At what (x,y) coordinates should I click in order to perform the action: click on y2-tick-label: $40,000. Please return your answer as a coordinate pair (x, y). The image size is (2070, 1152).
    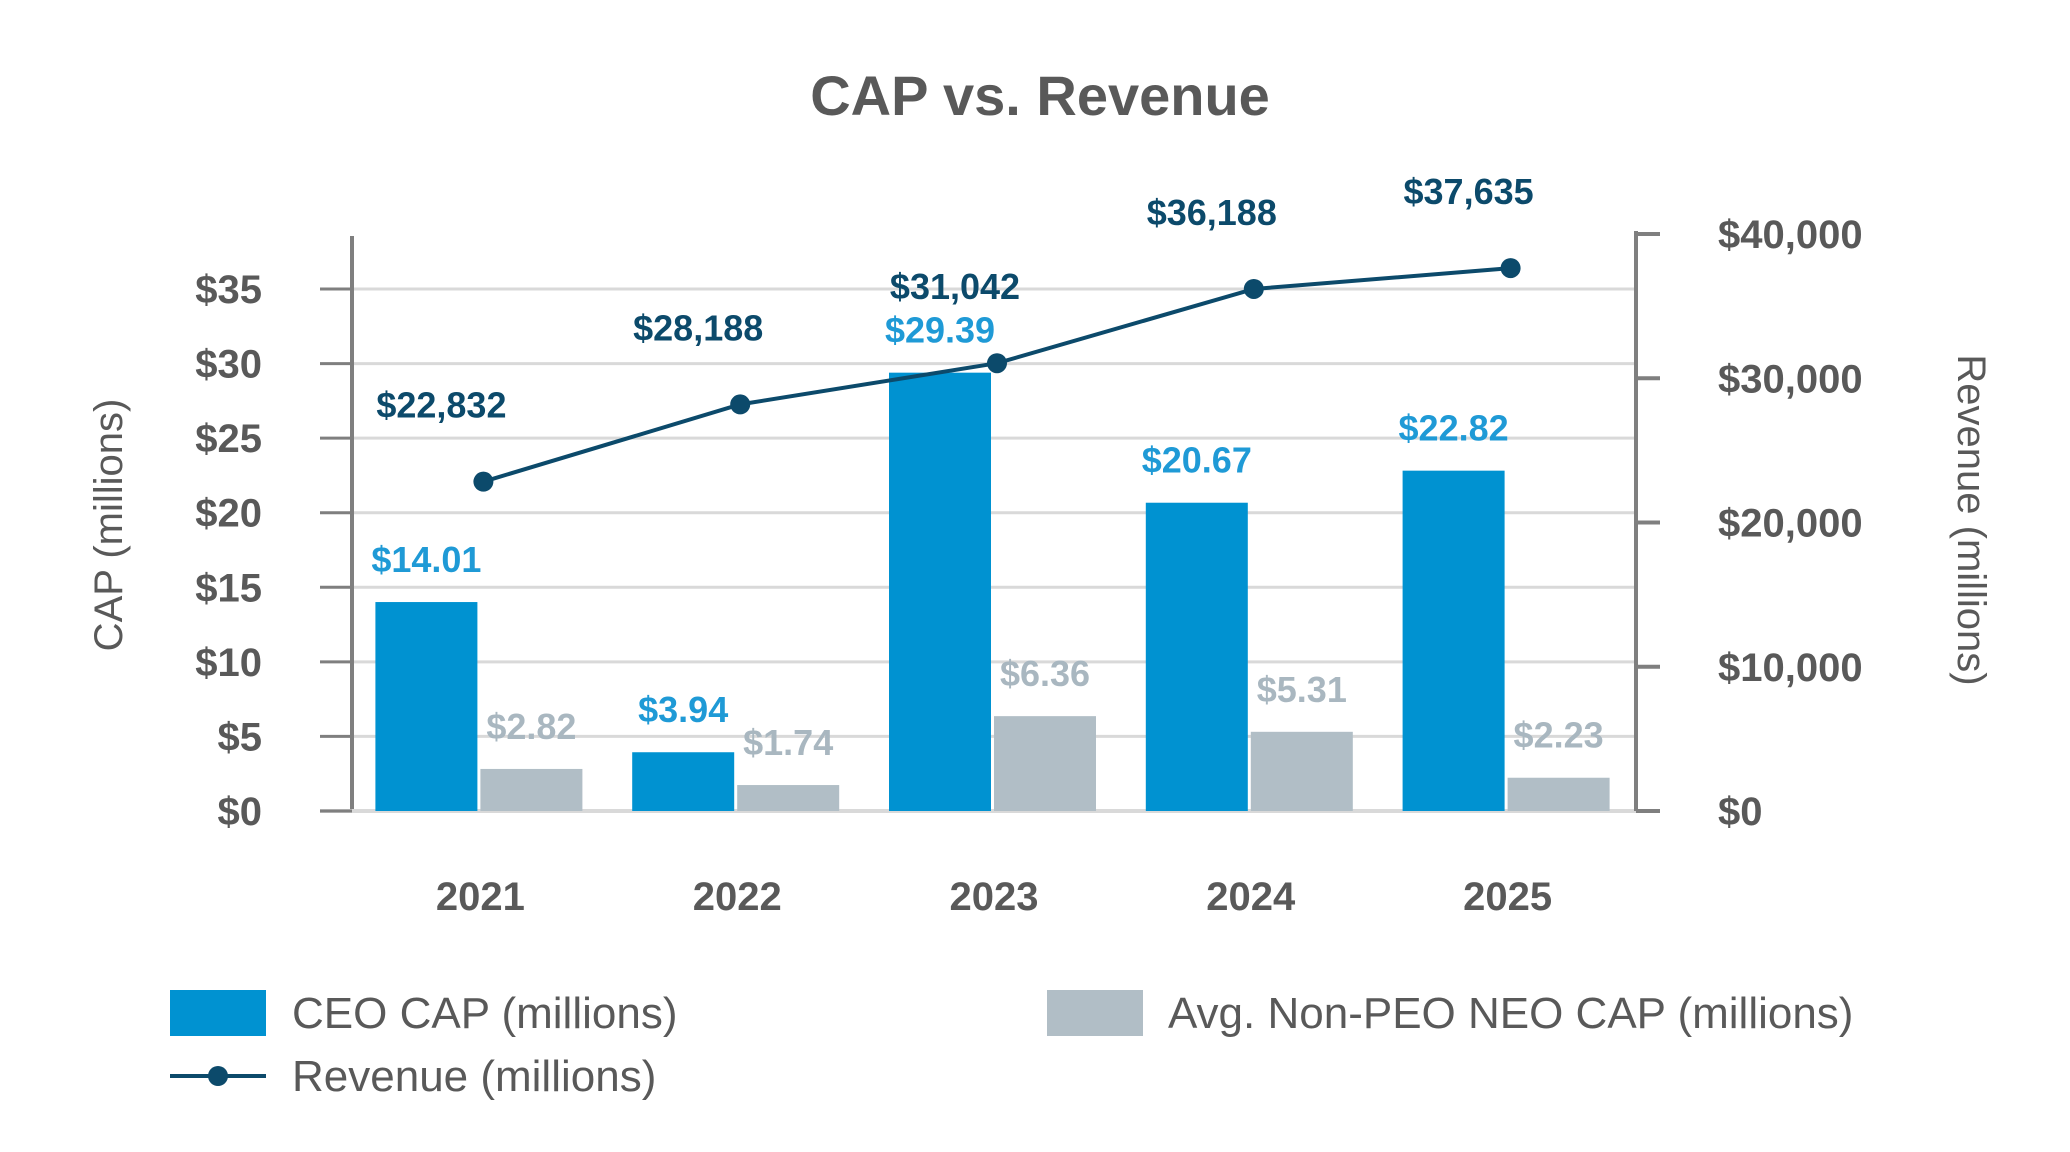
    Looking at the image, I should click on (1790, 235).